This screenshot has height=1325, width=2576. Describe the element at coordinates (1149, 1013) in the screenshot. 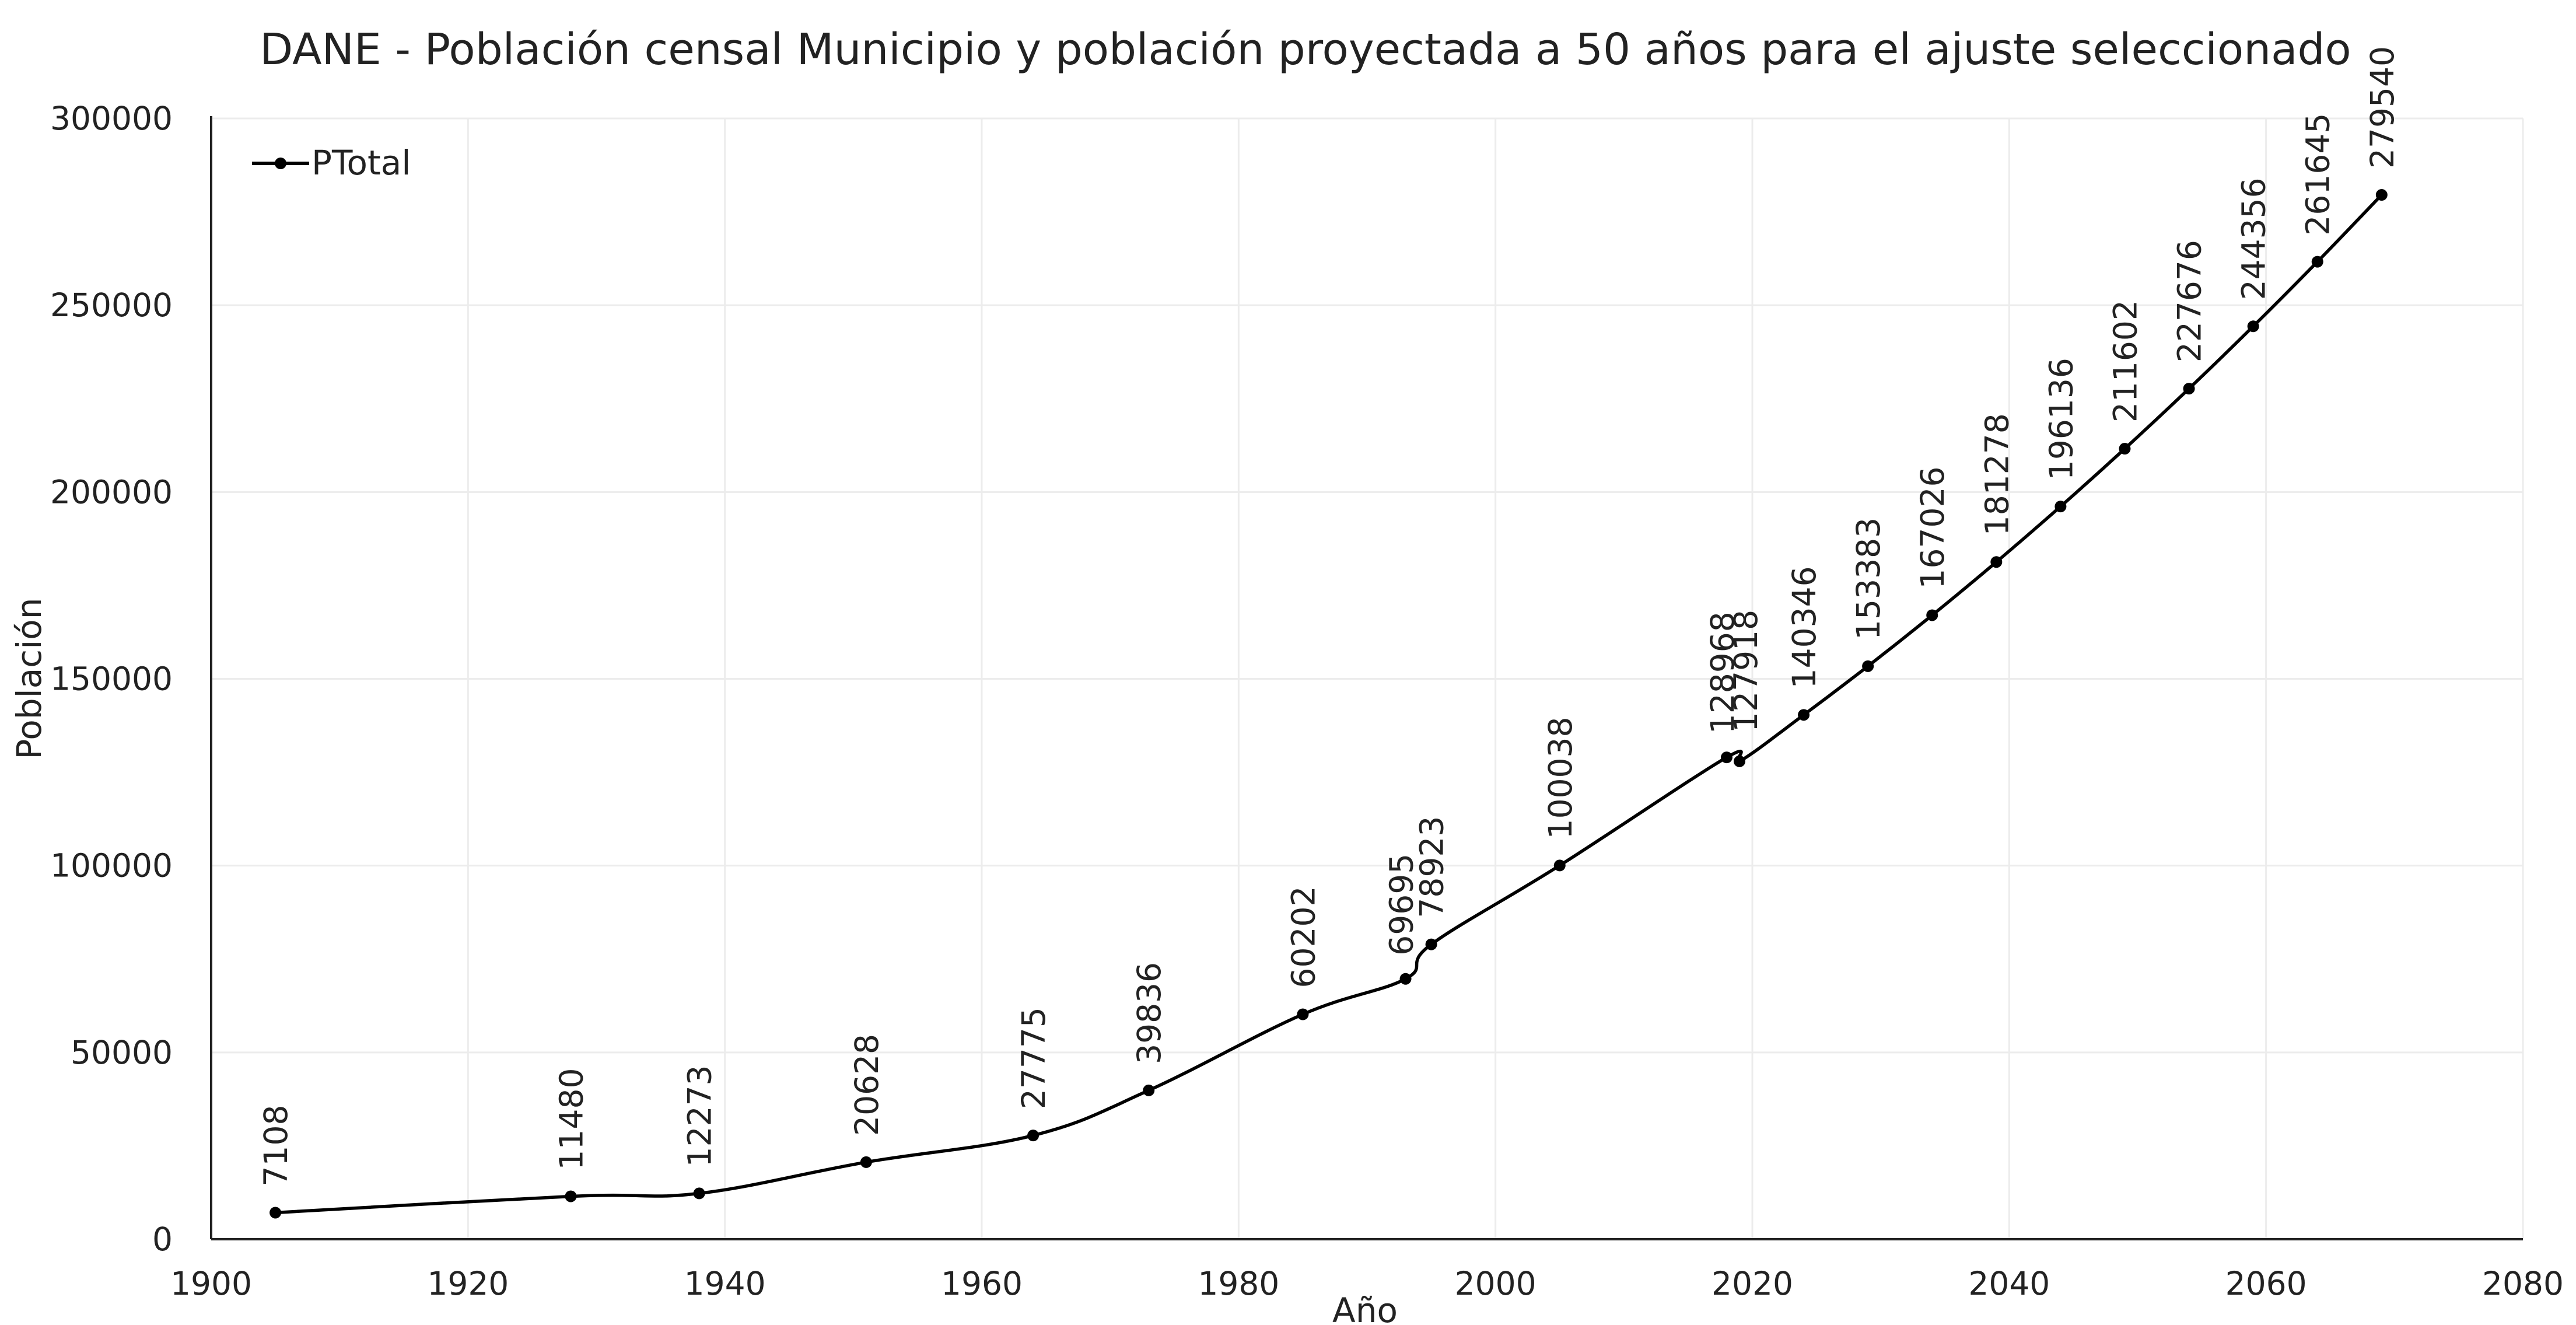

I see `data-label: 39836` at that location.